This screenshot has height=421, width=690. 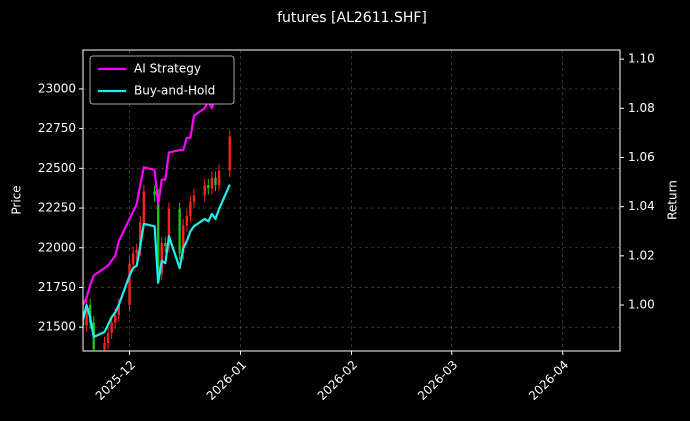 What do you see at coordinates (17, 199) in the screenshot?
I see `y-axis-label: Price` at bounding box center [17, 199].